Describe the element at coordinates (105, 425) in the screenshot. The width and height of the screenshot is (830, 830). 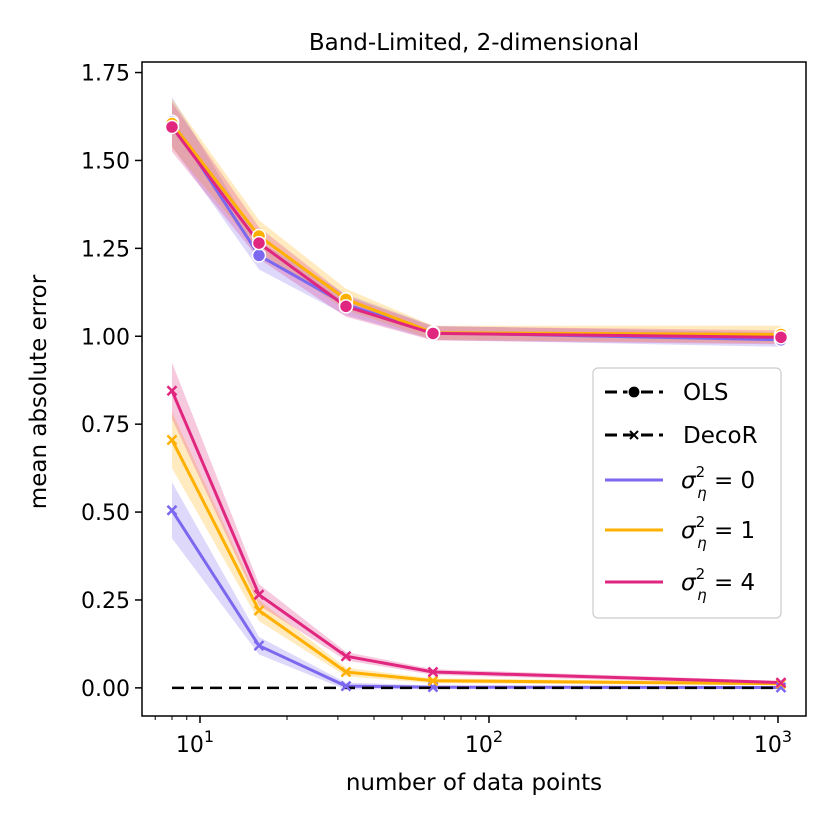
I see `y-tick-label-3: 0.75` at that location.